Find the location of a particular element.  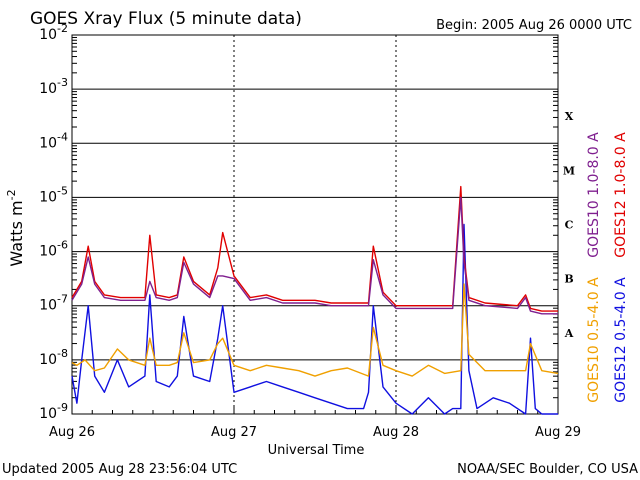

chart-title: GOES Xray Flux (5 minute data) is located at coordinates (166, 19).